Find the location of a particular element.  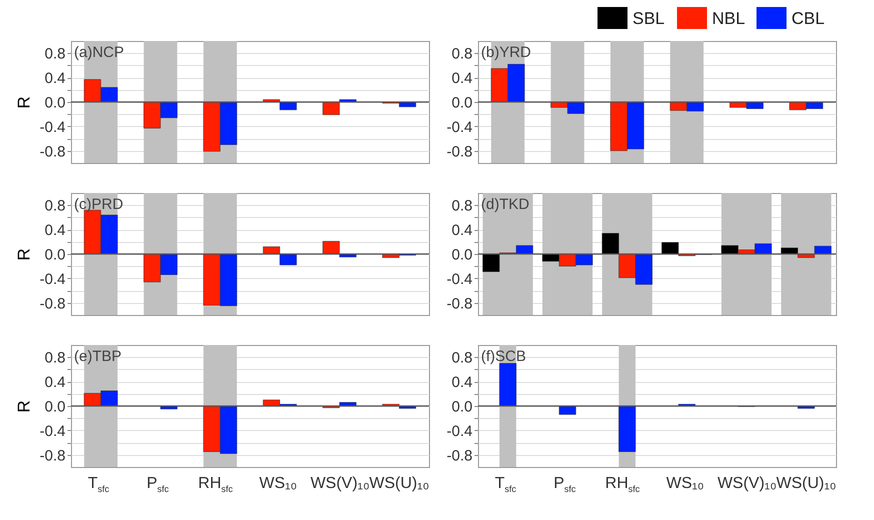

chart-title: (a)NCP is located at coordinates (99, 52).